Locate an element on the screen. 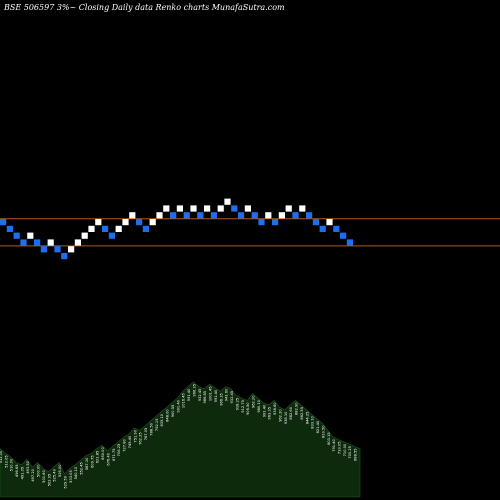 This screenshot has height=500, width=500. volume-label: 900.55 is located at coordinates (173, 411).